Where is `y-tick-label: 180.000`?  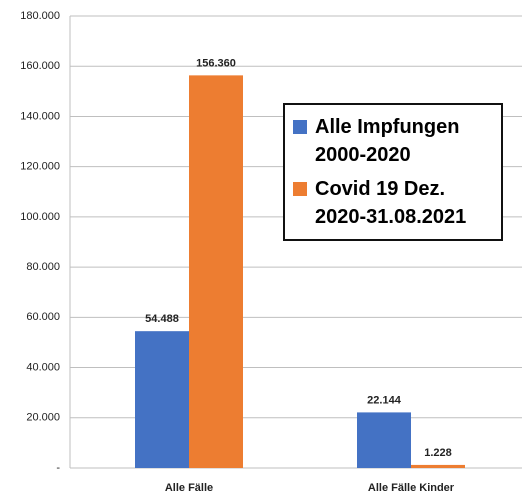
y-tick-label: 180.000 is located at coordinates (40, 16).